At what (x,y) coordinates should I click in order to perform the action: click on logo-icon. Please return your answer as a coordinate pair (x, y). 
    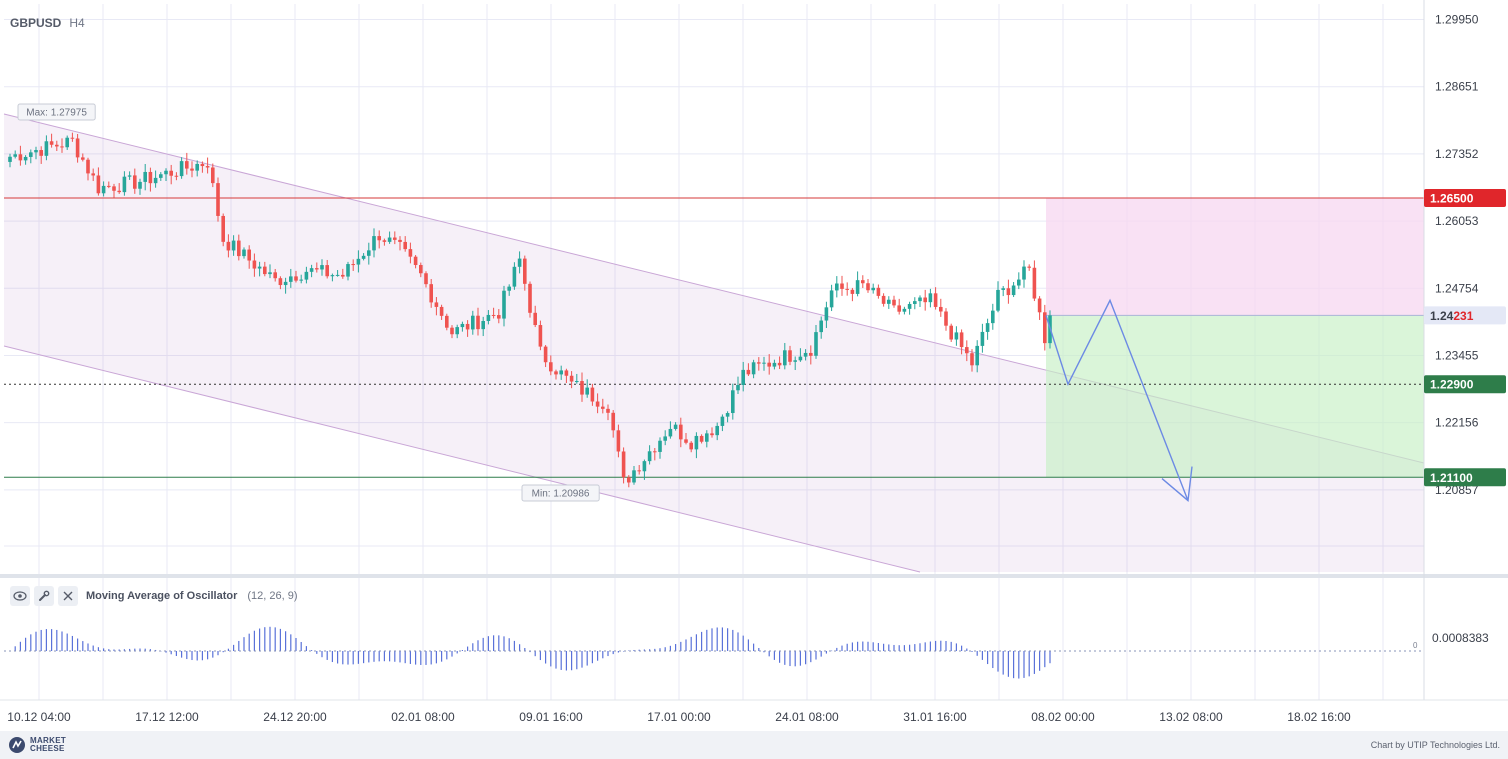
    Looking at the image, I should click on (17, 745).